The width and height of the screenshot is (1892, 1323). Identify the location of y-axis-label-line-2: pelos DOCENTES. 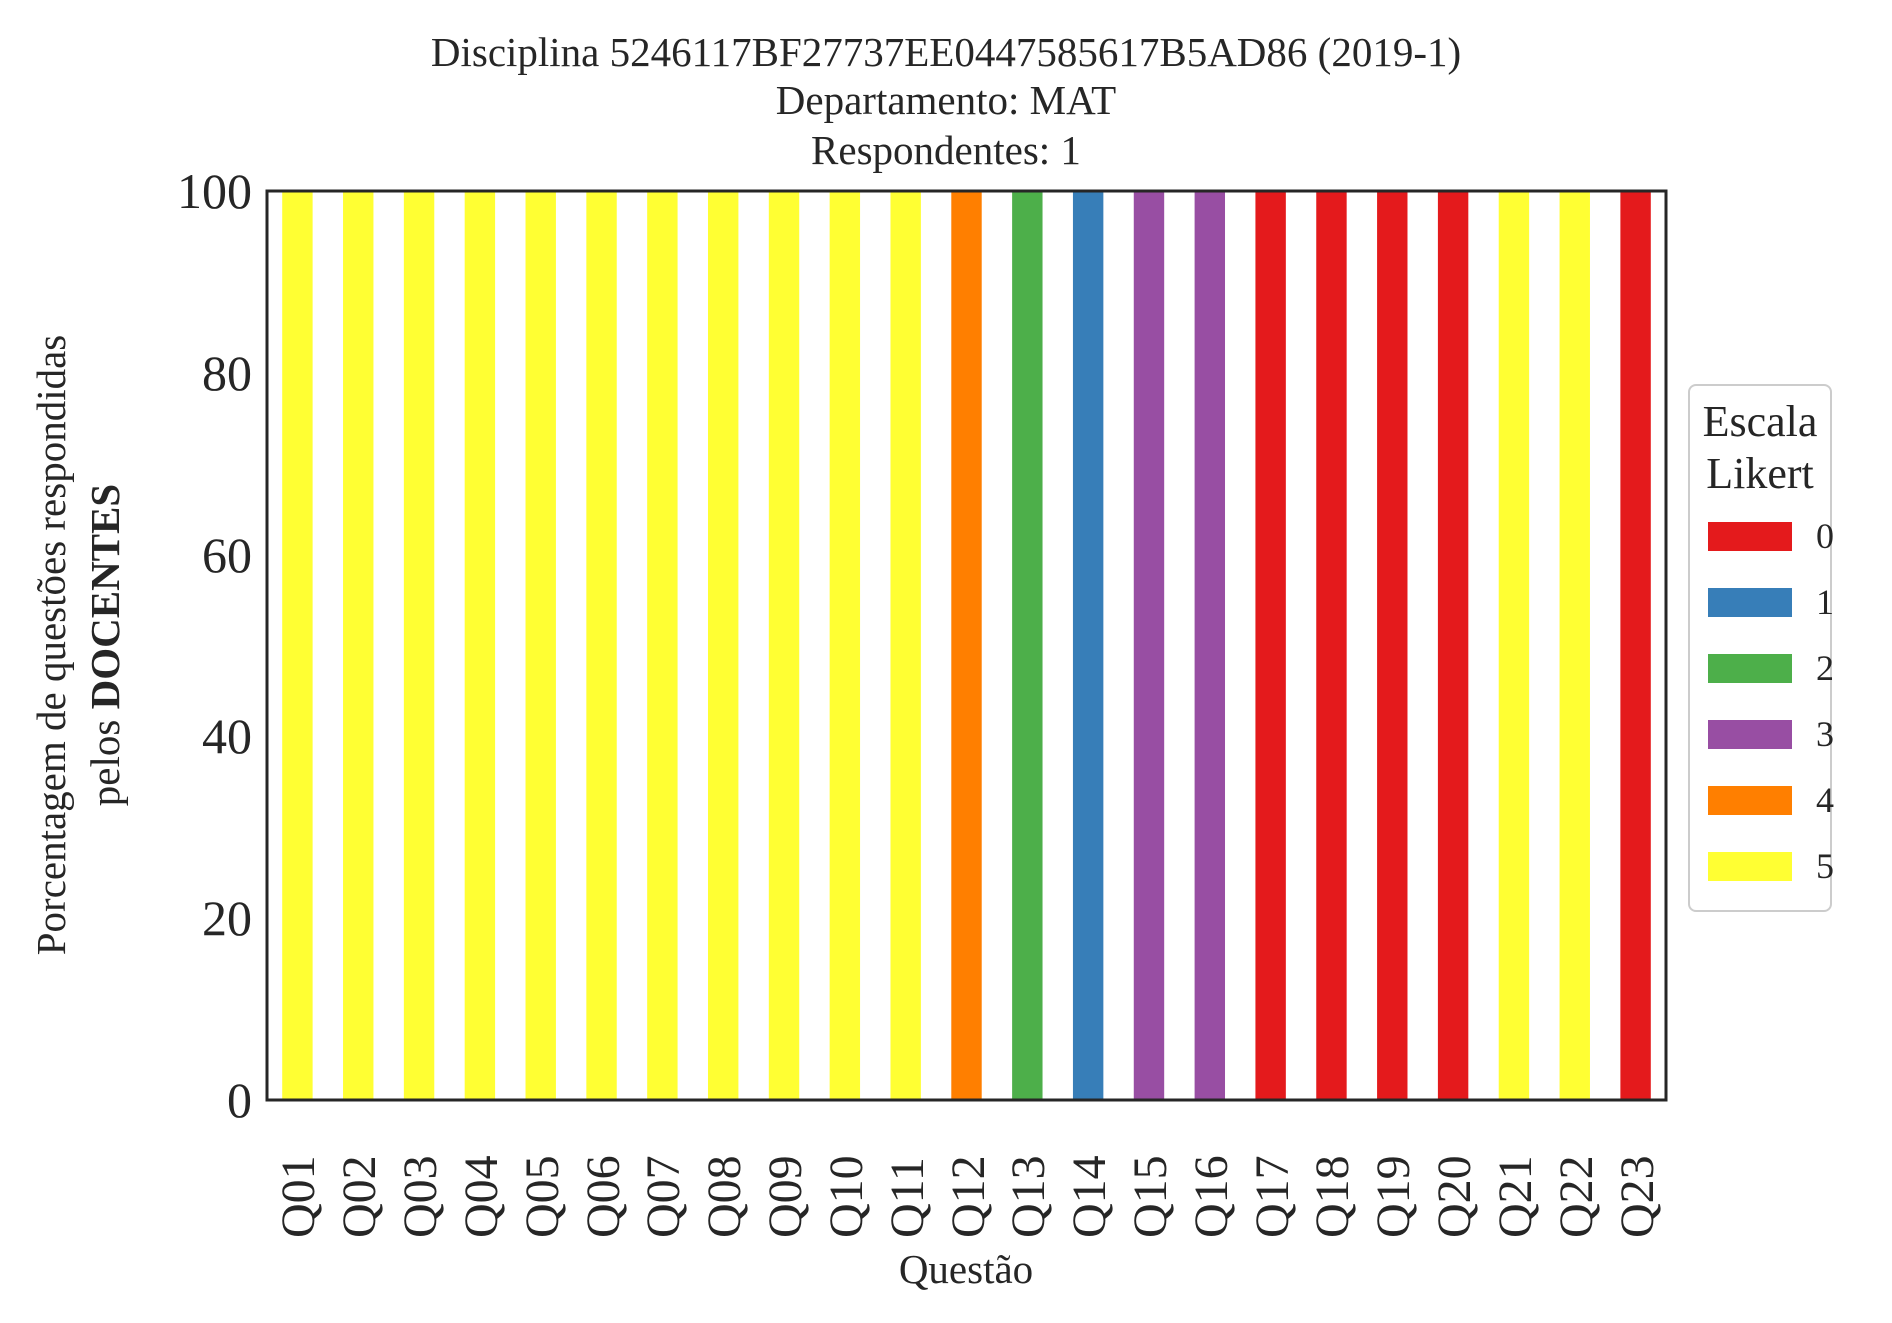
(105, 645).